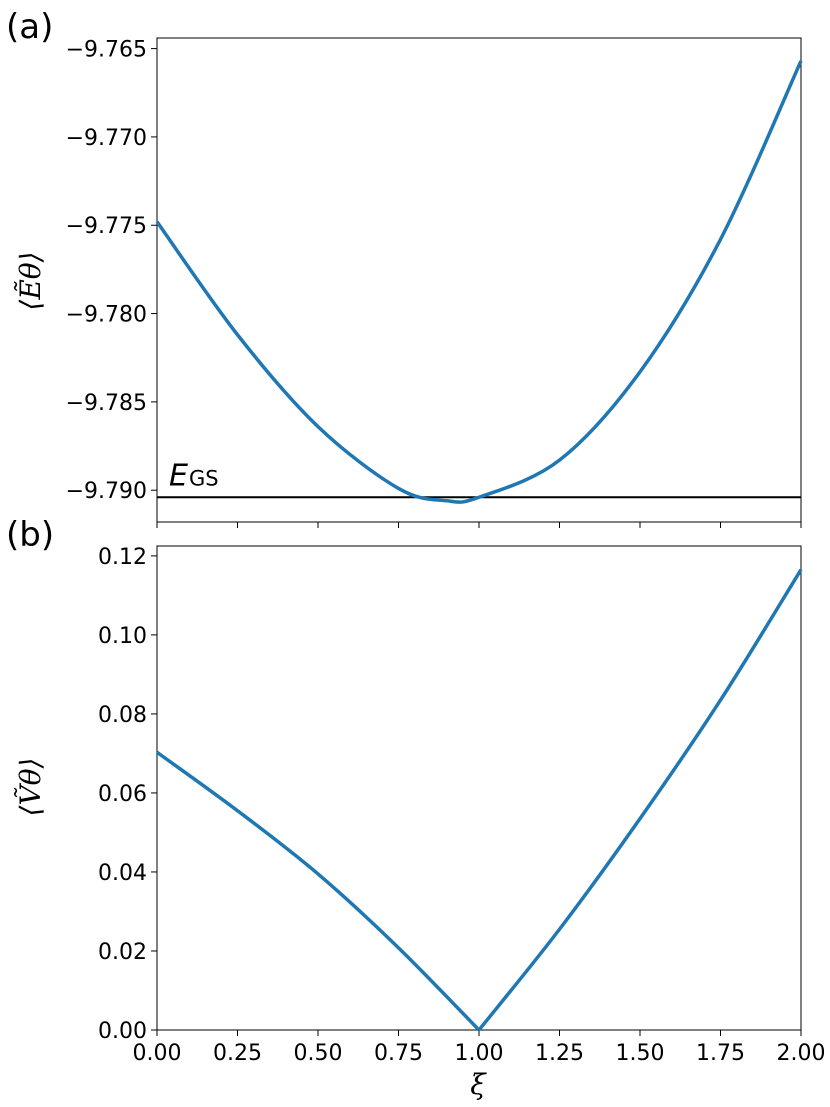 The height and width of the screenshot is (1107, 830). Describe the element at coordinates (237, 1053) in the screenshot. I see `x-tick-label: 0.25` at that location.